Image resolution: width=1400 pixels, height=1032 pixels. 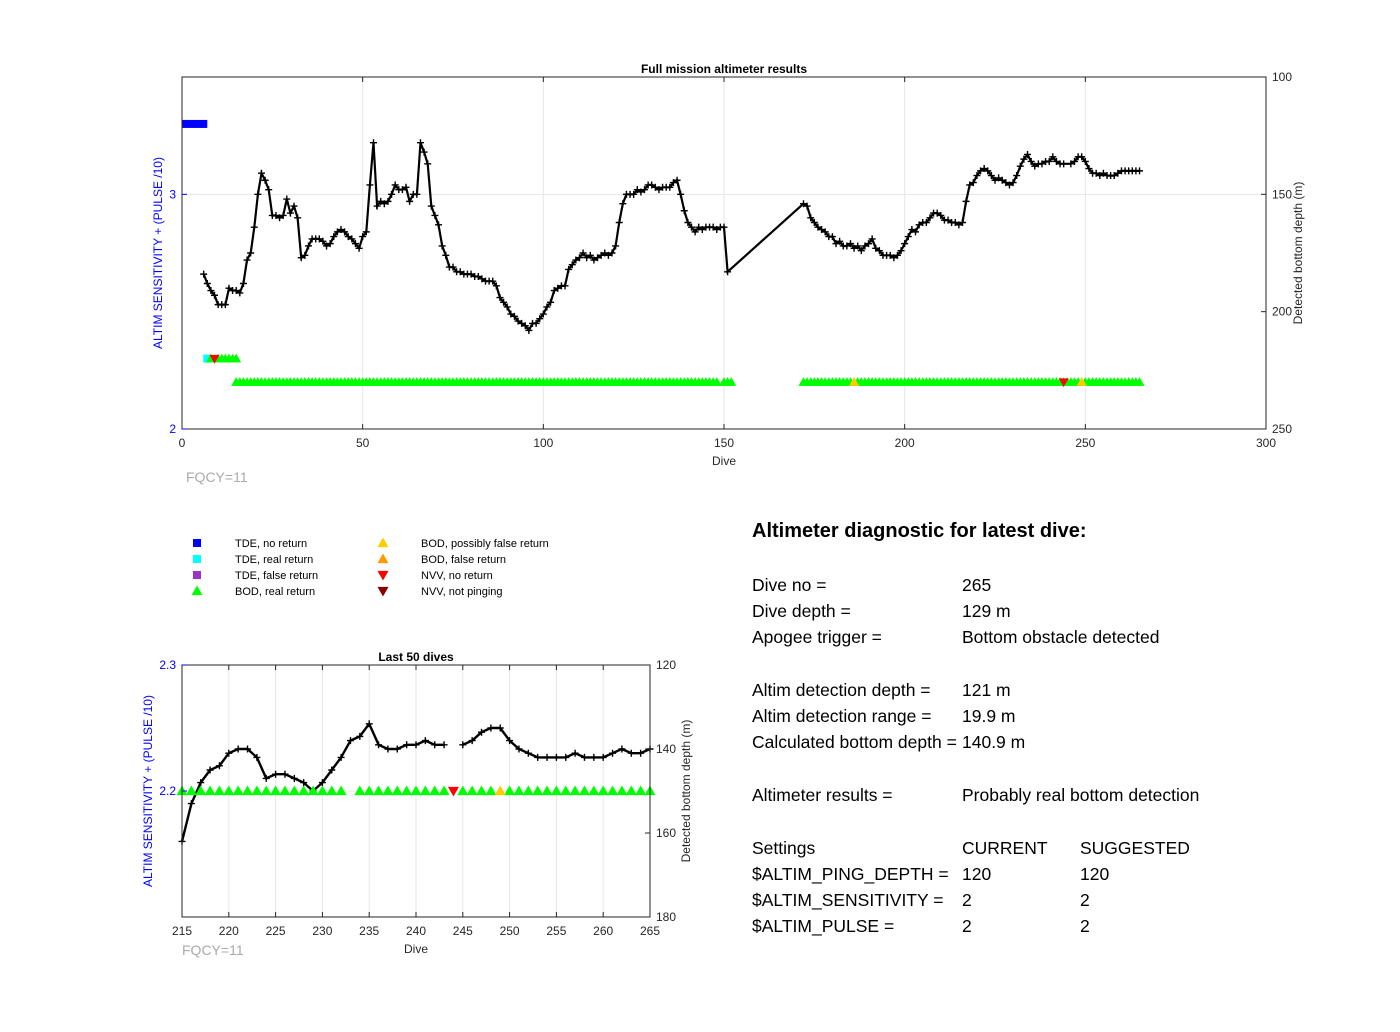 I want to click on legend-triangle-up-marker, so click(x=383, y=542).